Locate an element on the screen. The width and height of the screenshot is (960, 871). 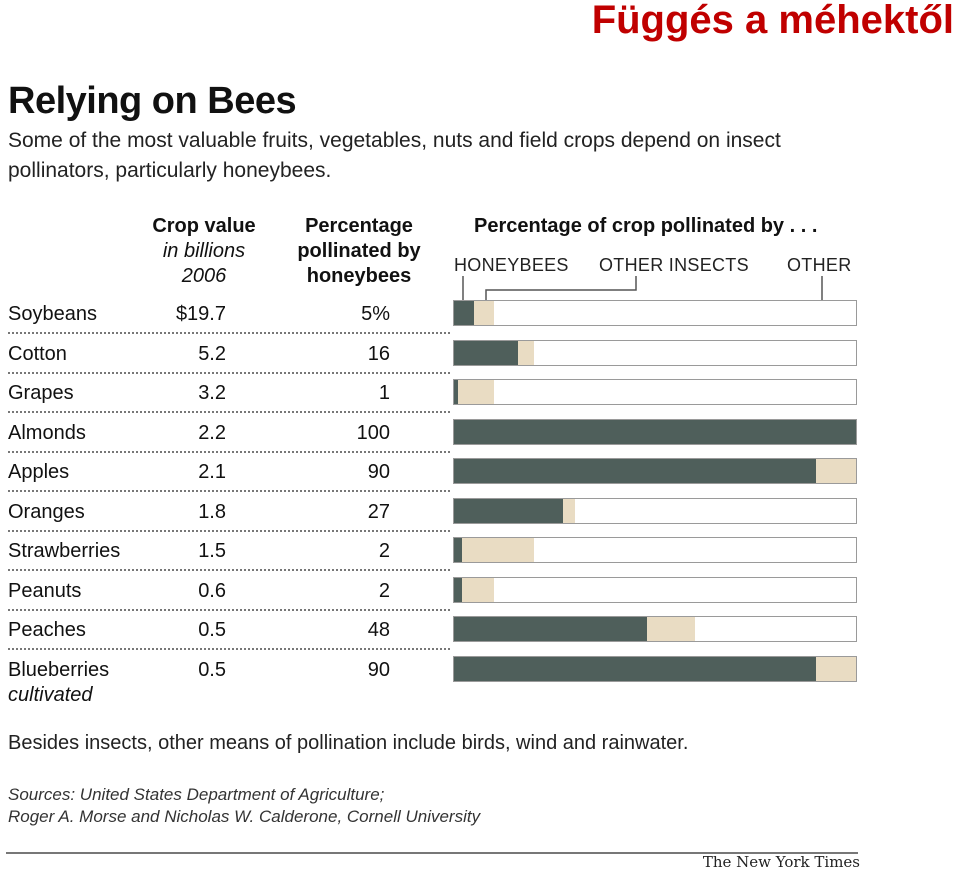
slide-title: Függés a méhektől is located at coordinates (772, 21).